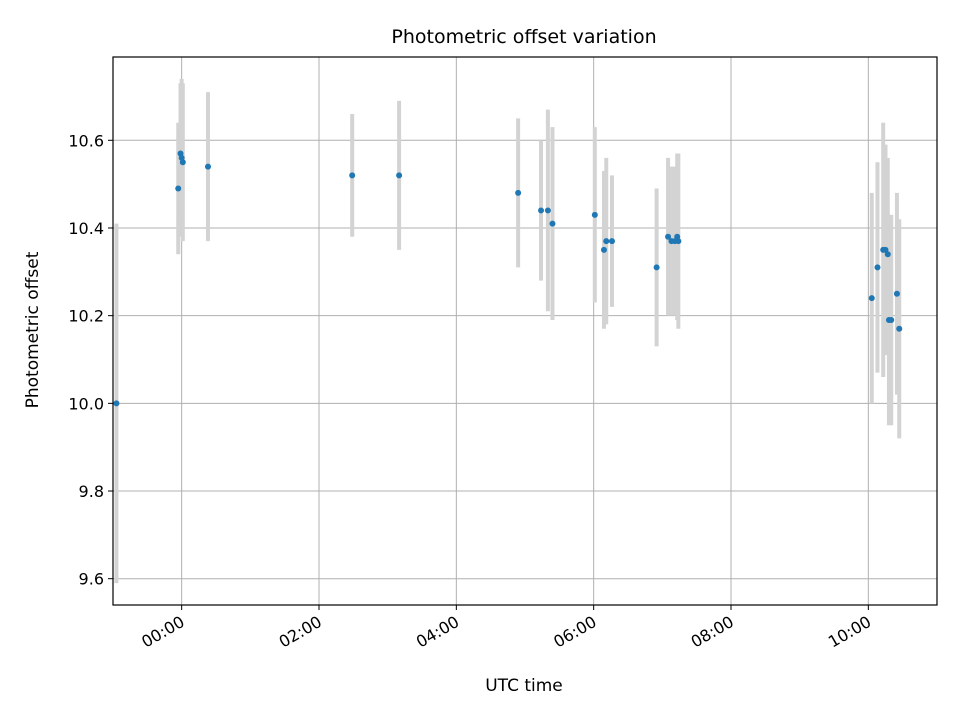 The width and height of the screenshot is (960, 720). Describe the element at coordinates (91, 491) in the screenshot. I see `y-tick-label: 9.8` at that location.